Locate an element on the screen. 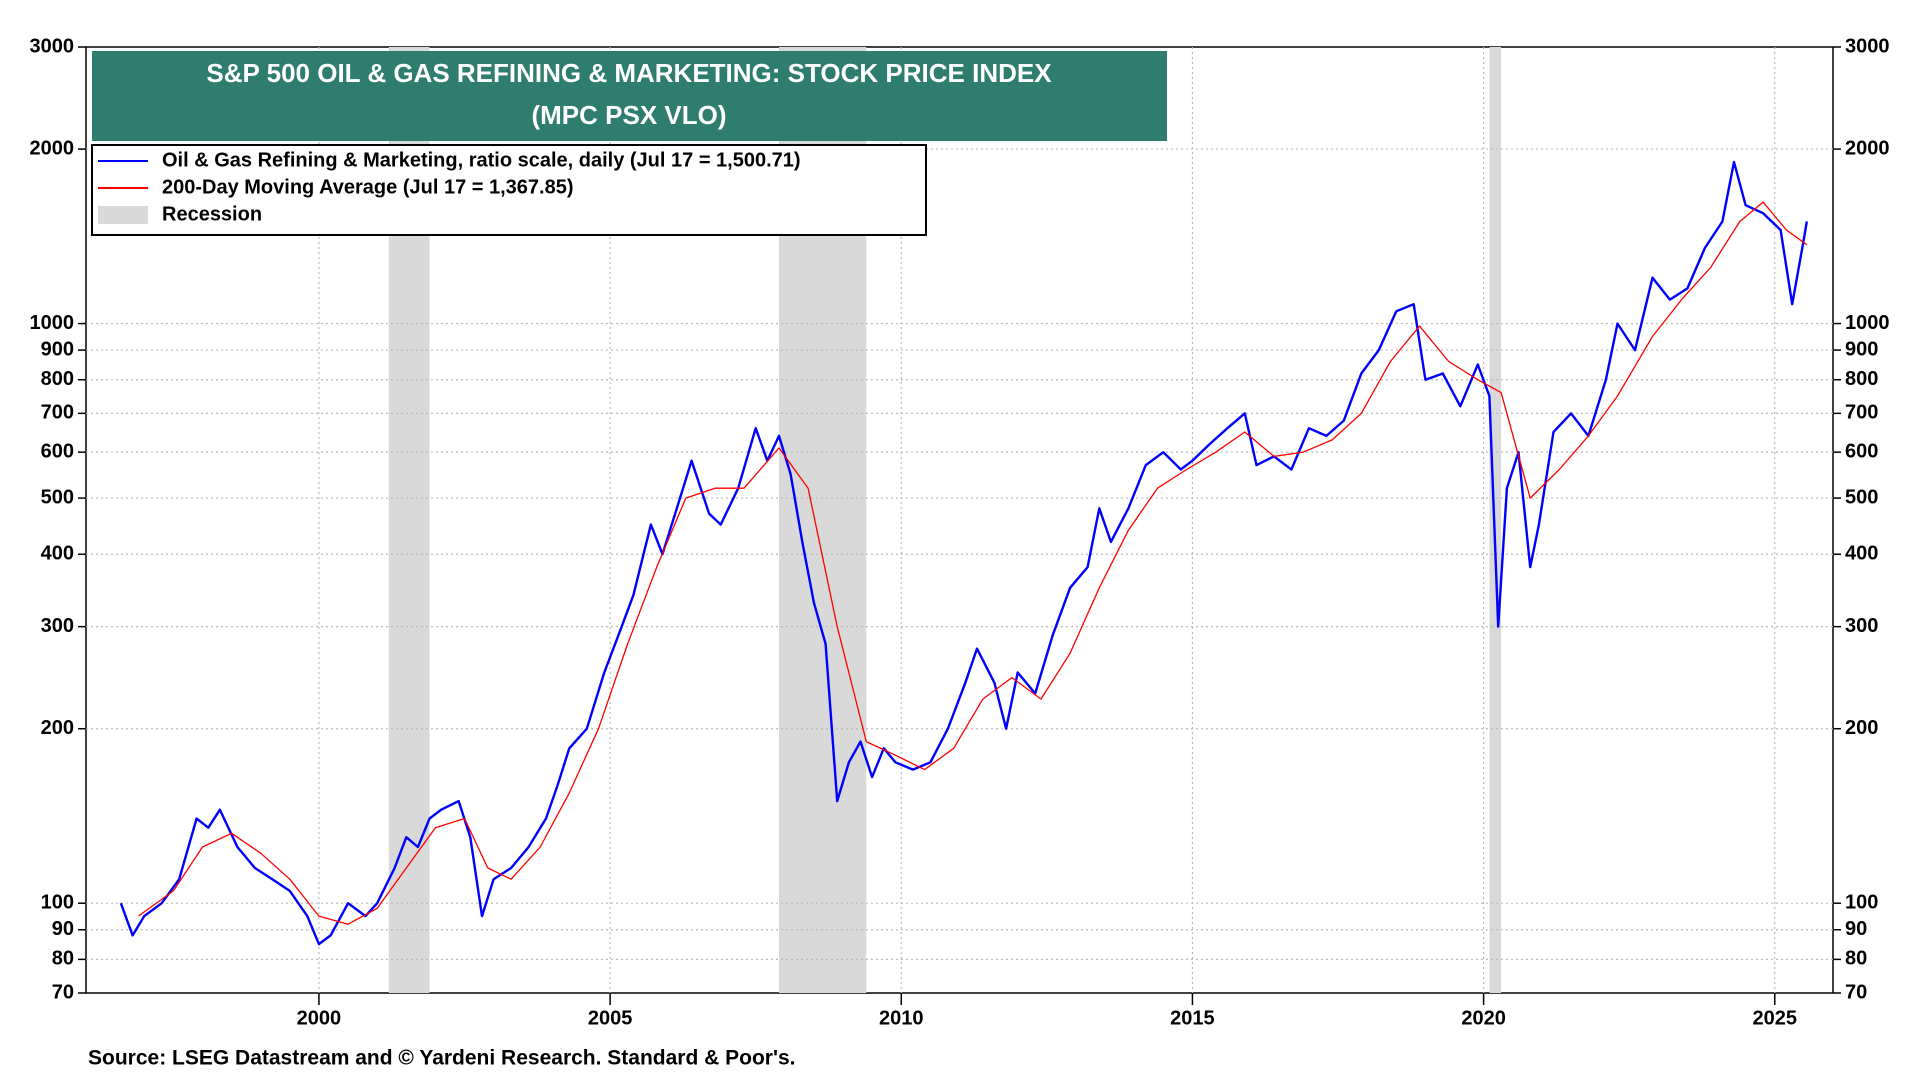 The height and width of the screenshot is (1085, 1920). legend-box is located at coordinates (509, 190).